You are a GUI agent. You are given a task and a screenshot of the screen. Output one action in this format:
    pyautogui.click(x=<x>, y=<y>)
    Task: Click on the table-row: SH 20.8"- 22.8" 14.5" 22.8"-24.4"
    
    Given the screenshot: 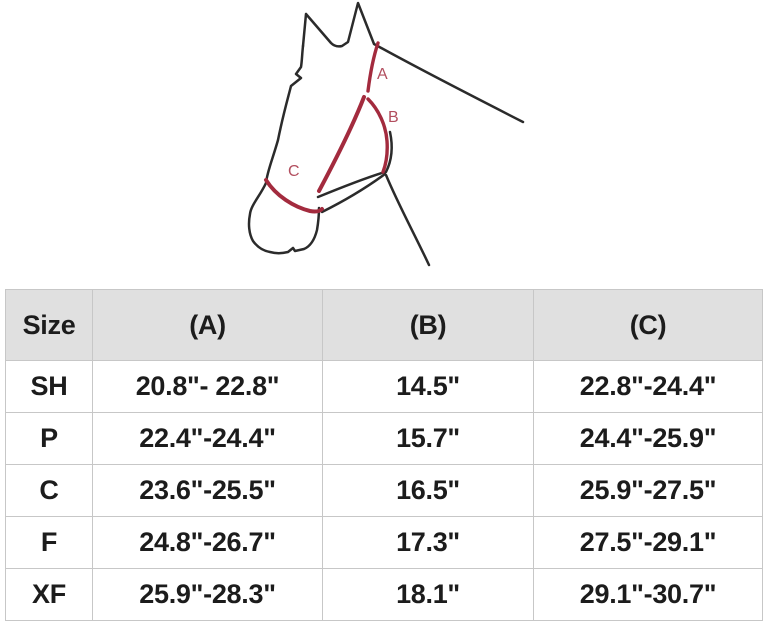 What is the action you would take?
    pyautogui.click(x=384, y=386)
    